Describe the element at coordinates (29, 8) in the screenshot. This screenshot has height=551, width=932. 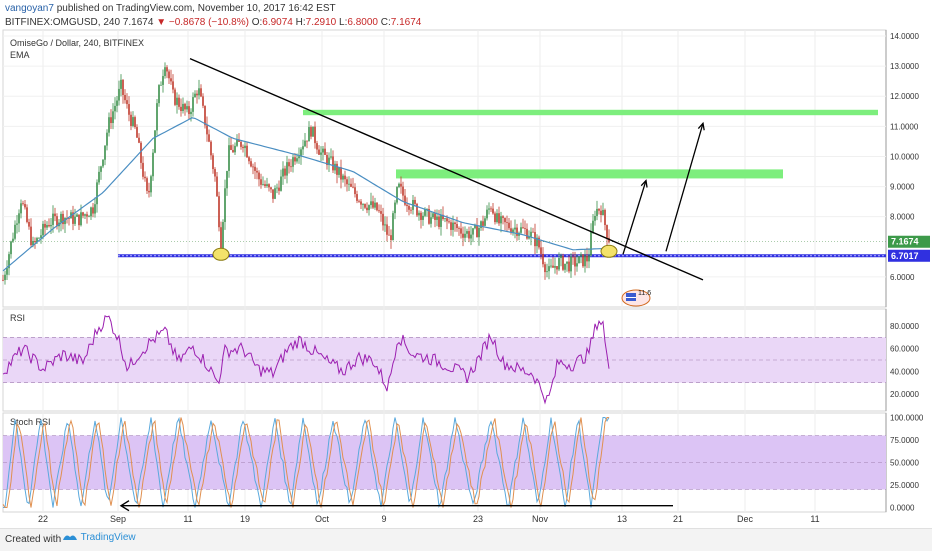
I see `author-name: vangoyan7` at that location.